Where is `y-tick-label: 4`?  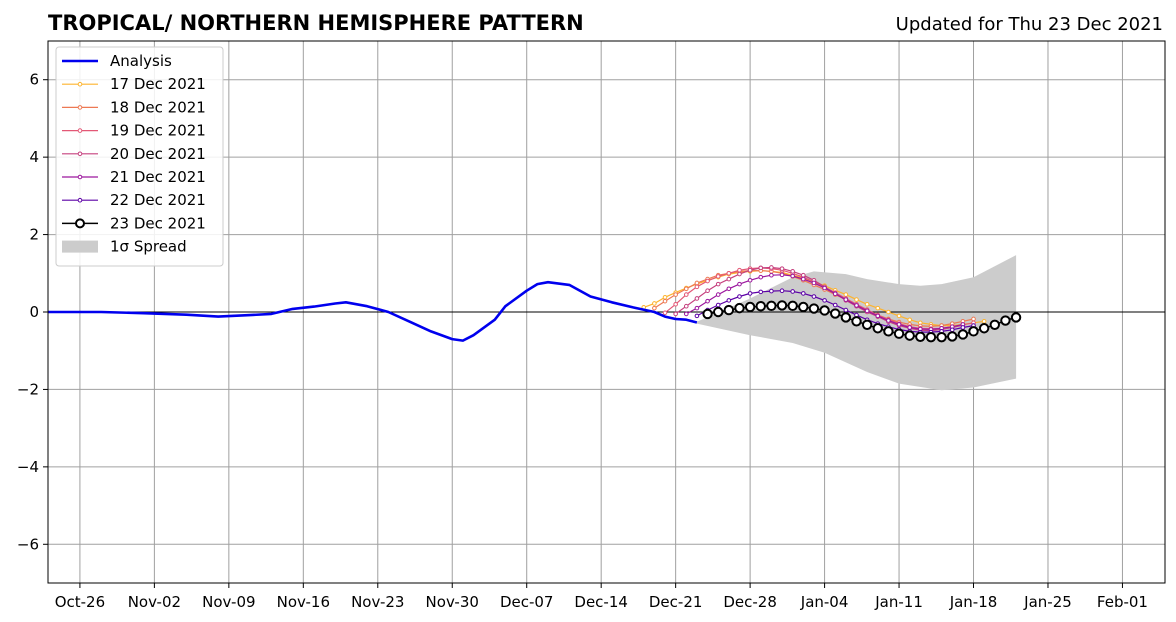 y-tick-label: 4 is located at coordinates (34, 157).